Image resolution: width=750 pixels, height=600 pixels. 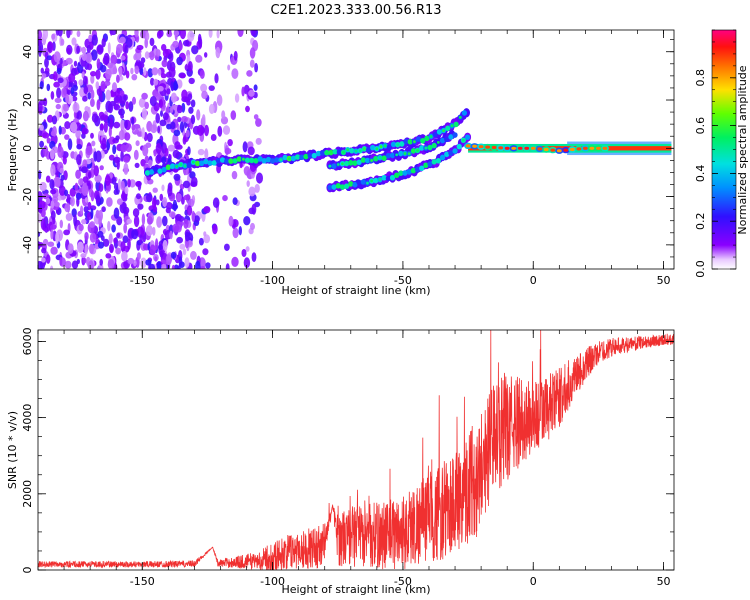 I want to click on carrier-blob-core, so click(x=559, y=151).